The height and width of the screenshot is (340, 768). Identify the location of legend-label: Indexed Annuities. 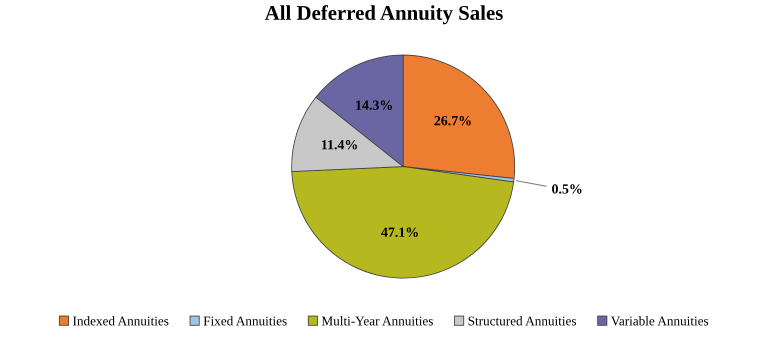
(120, 321).